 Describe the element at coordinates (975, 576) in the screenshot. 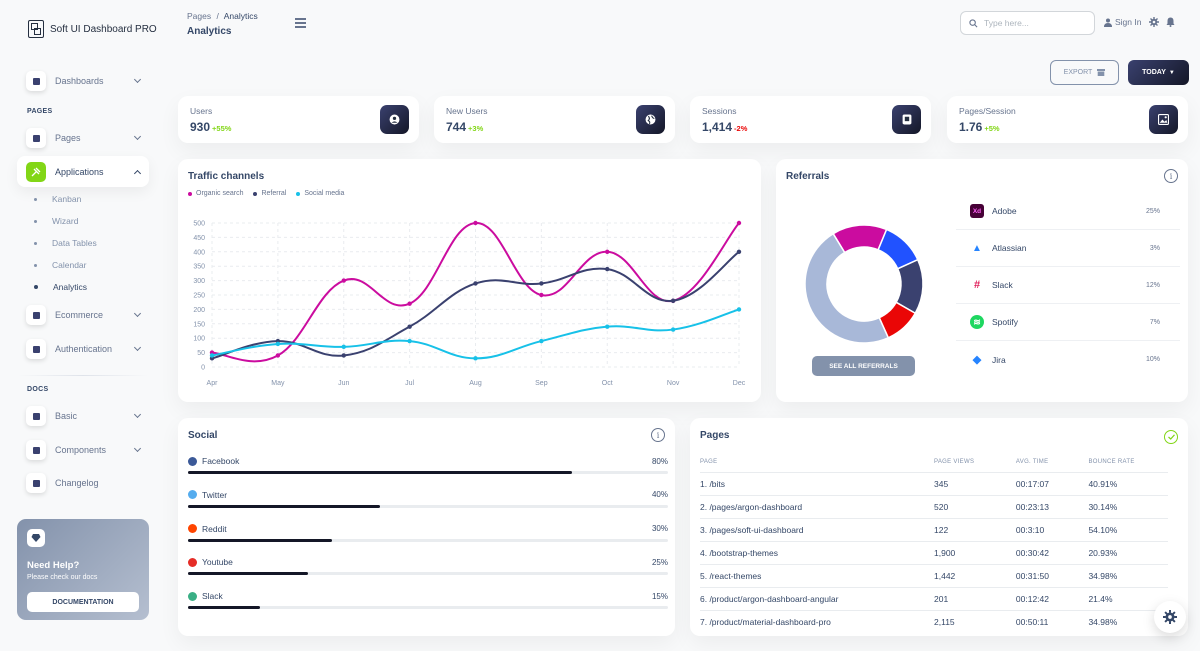

I see `table-cell: 1,442` at that location.